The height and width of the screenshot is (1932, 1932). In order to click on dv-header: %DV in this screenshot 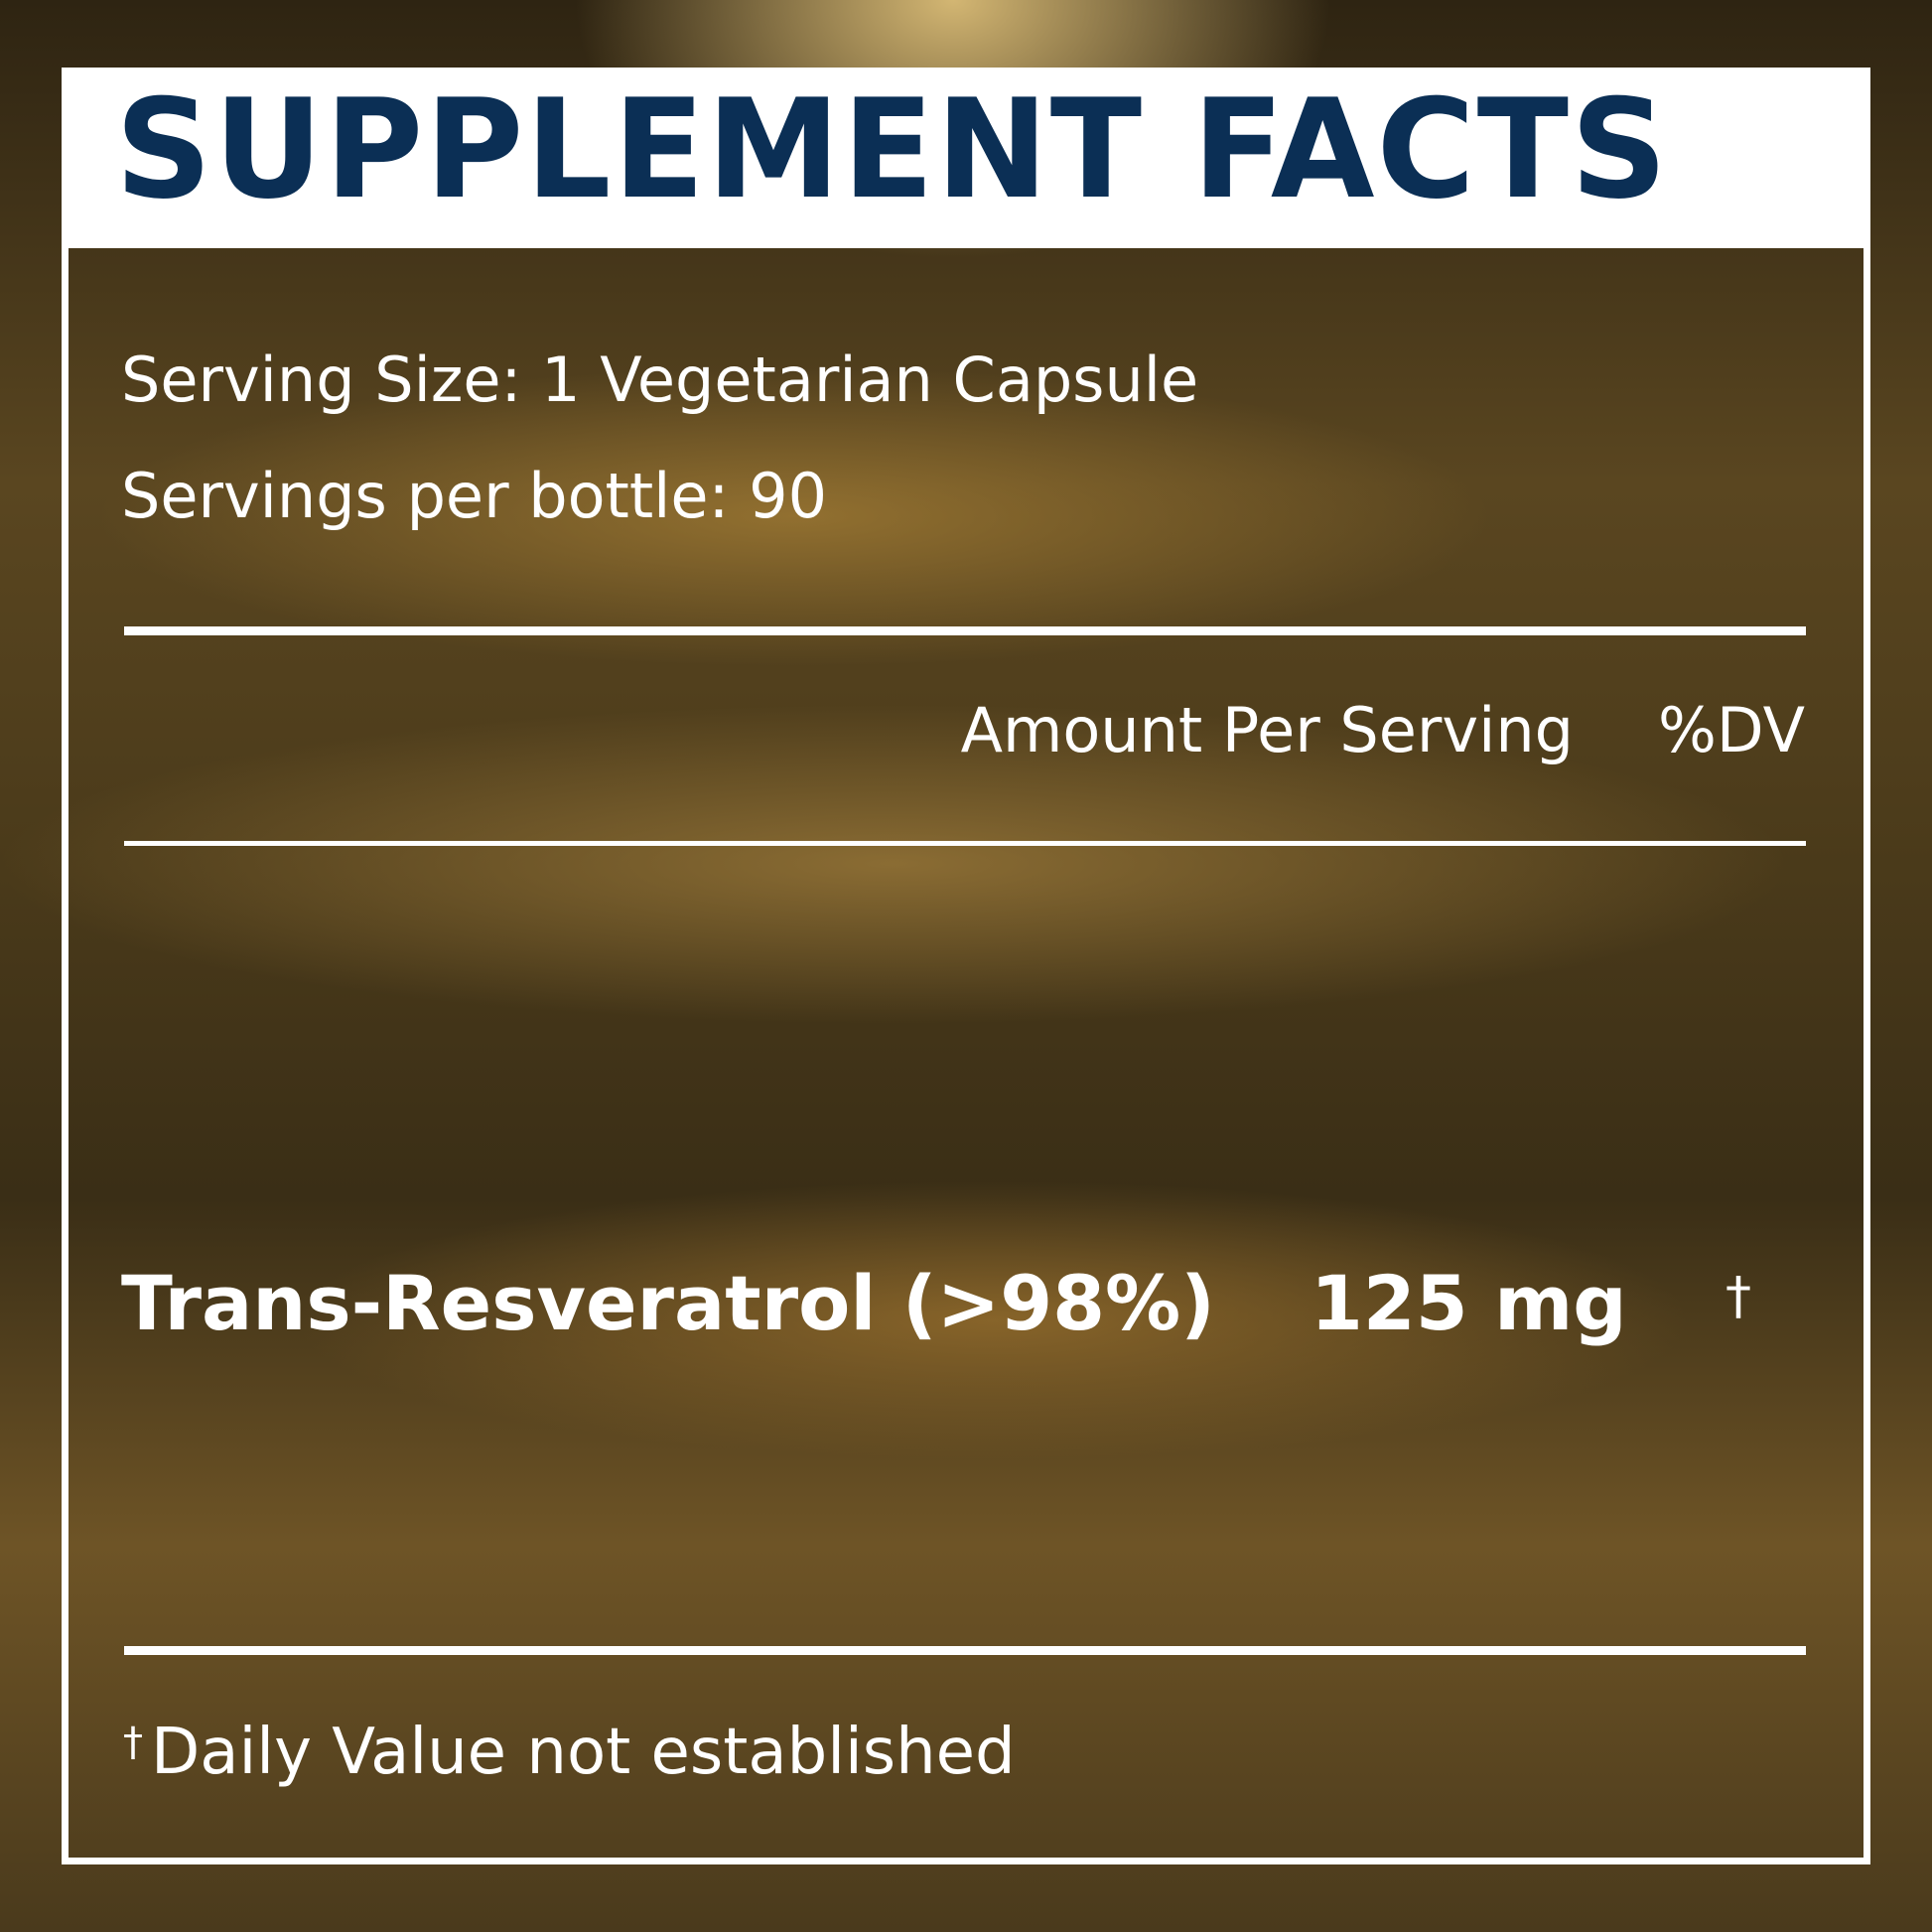, I will do `click(1732, 730)`.